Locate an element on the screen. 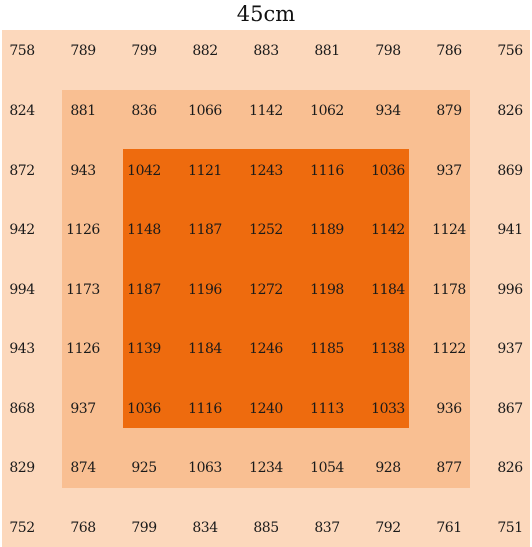  grid-cell-r5-c7: 1184 is located at coordinates (388, 290).